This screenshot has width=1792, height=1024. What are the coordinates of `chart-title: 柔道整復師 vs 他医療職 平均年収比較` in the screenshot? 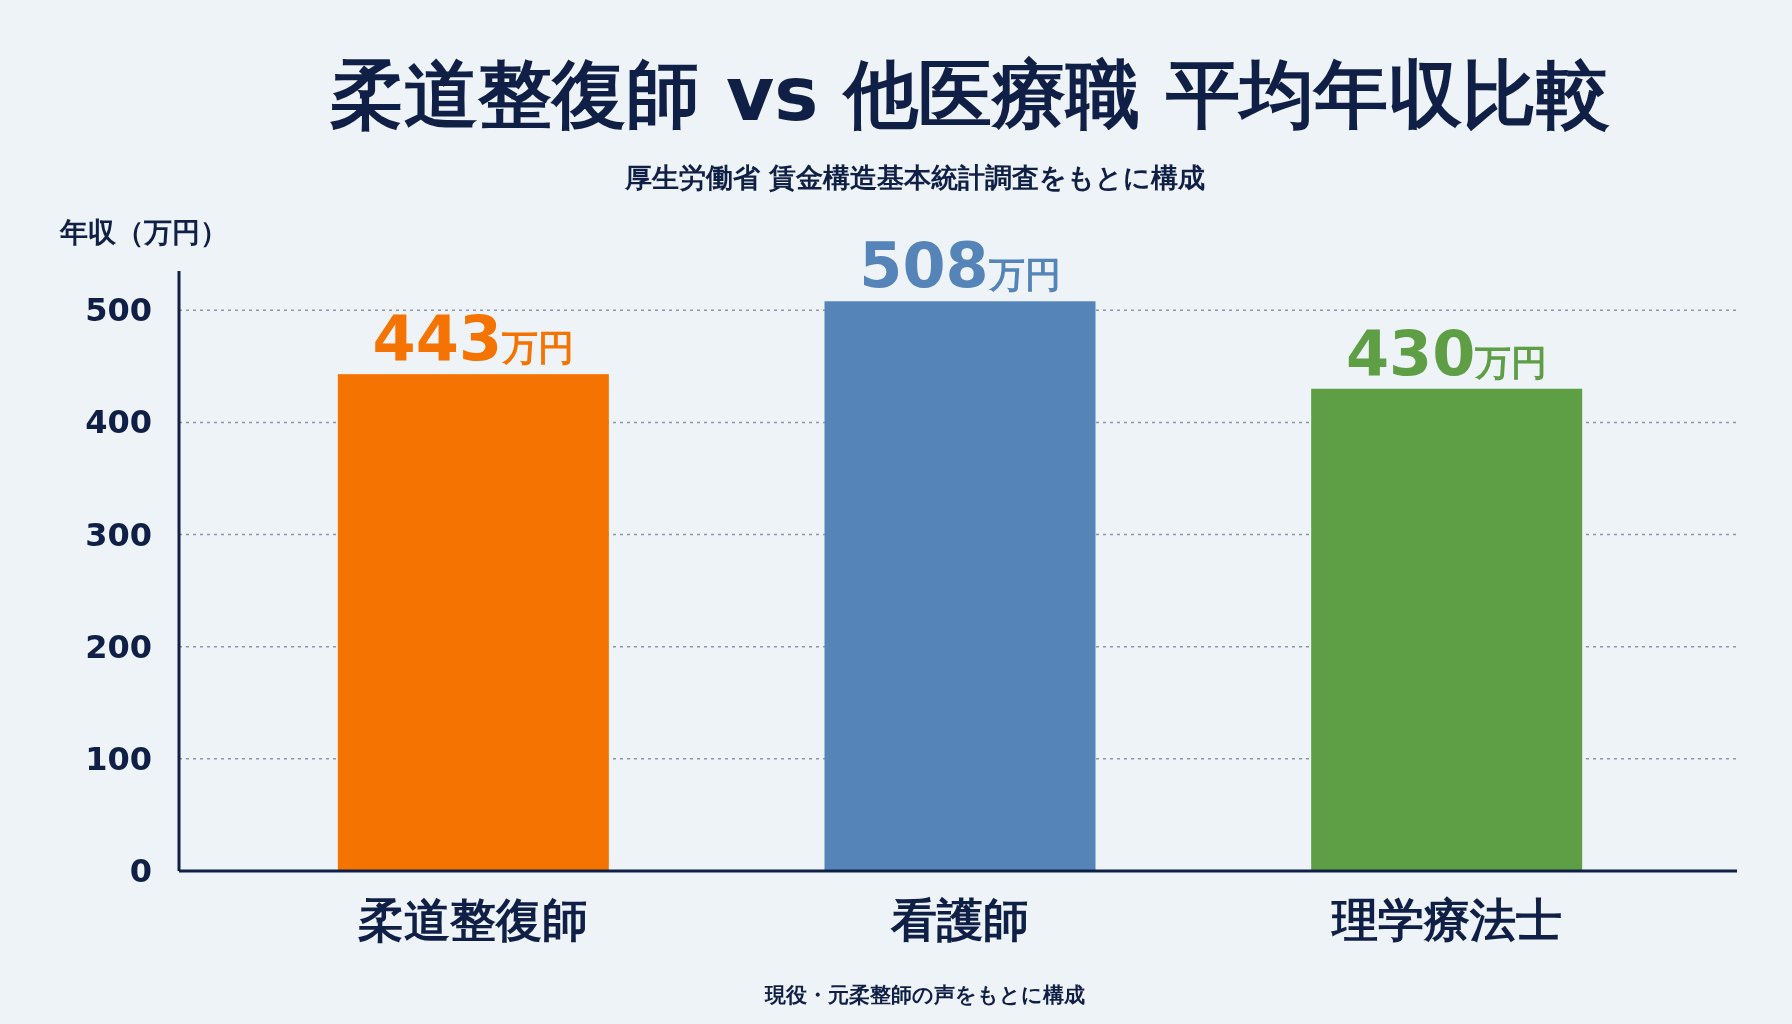 It's located at (970, 94).